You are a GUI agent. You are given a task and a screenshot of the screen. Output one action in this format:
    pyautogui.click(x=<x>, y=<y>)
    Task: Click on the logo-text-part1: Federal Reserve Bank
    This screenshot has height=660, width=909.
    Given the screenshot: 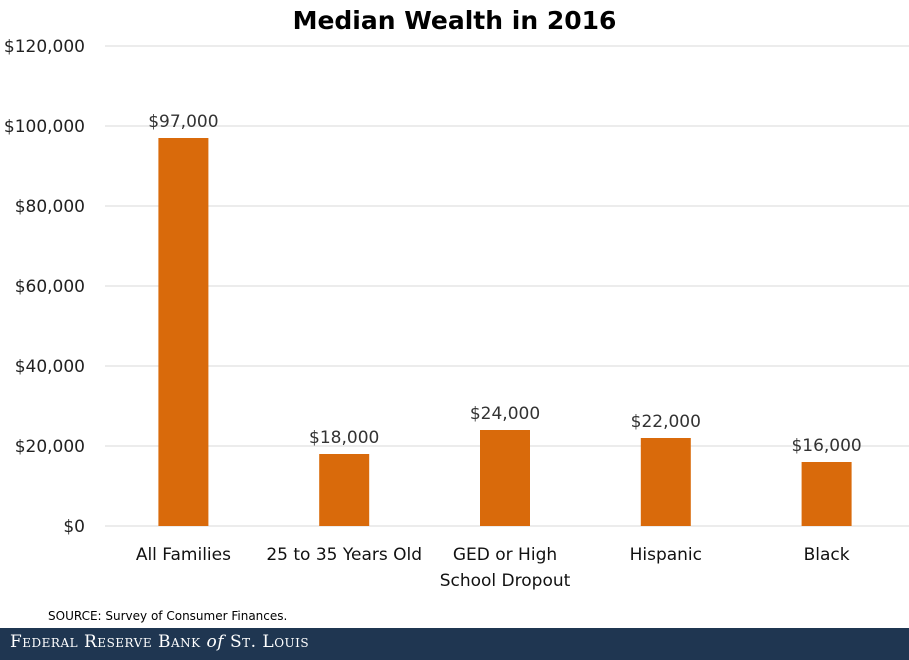 What is the action you would take?
    pyautogui.click(x=108, y=642)
    